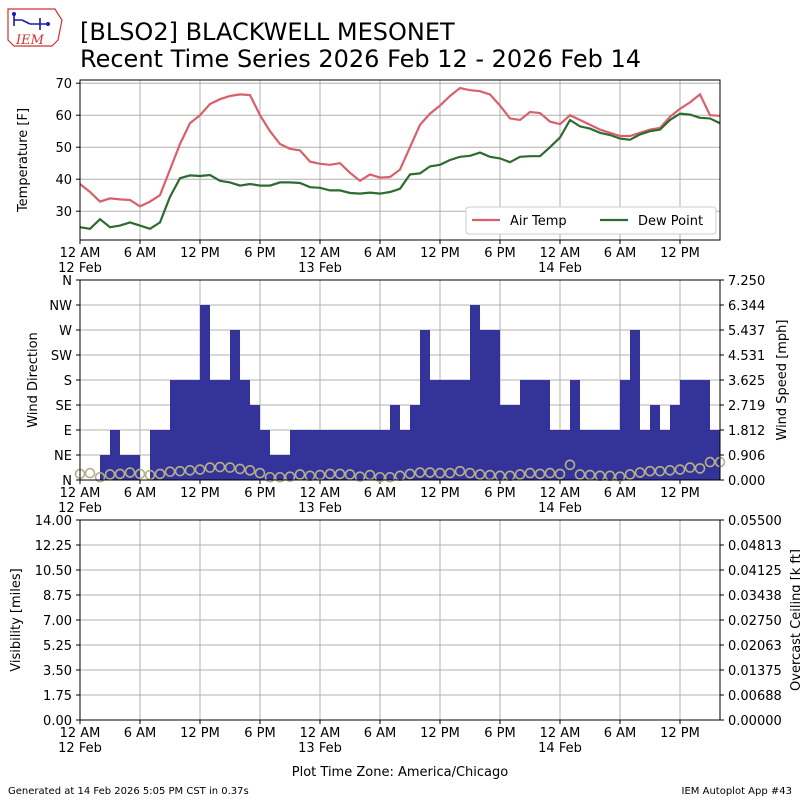 This screenshot has height=800, width=800. Describe the element at coordinates (746, 481) in the screenshot. I see `wind-speed-ytick-label: 0.000` at that location.